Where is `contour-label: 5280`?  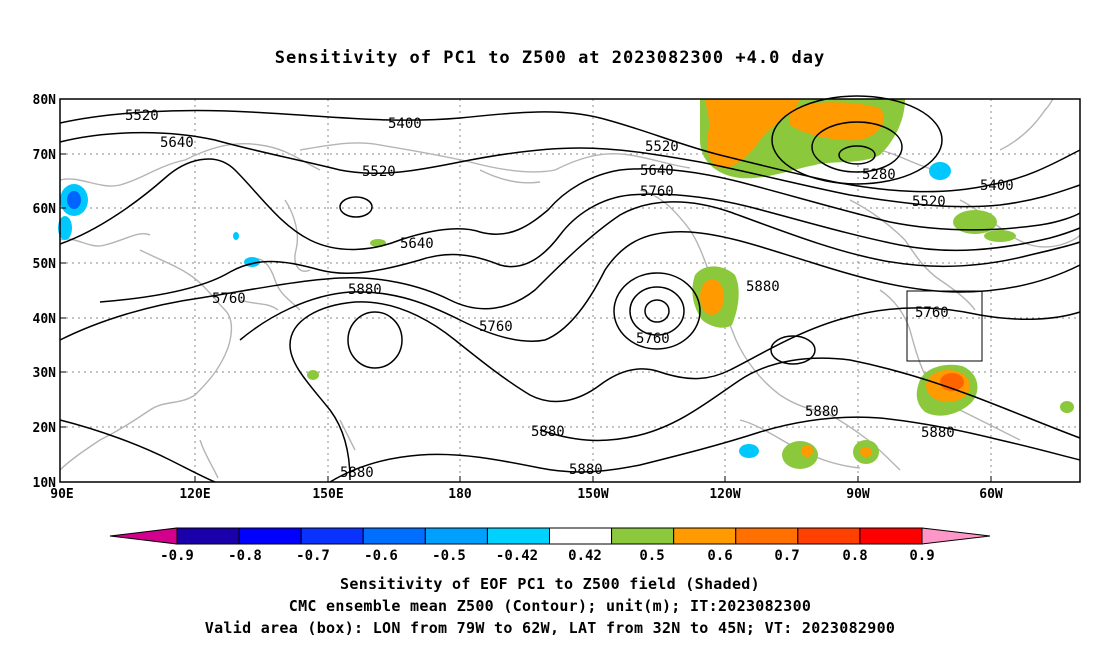
contour-label: 5280 is located at coordinates (879, 175).